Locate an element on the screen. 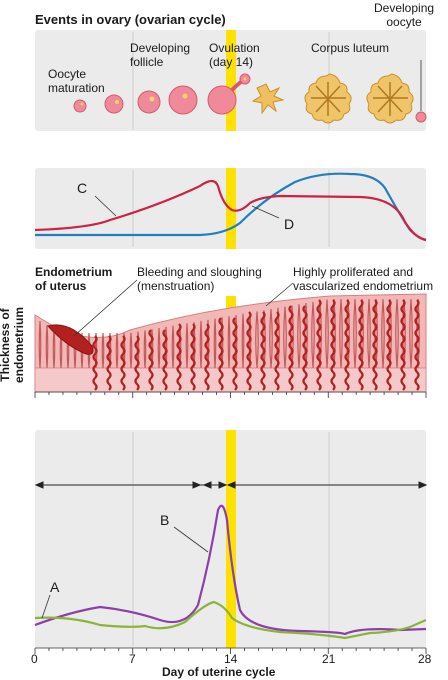  pointer-b is located at coordinates (191, 539).